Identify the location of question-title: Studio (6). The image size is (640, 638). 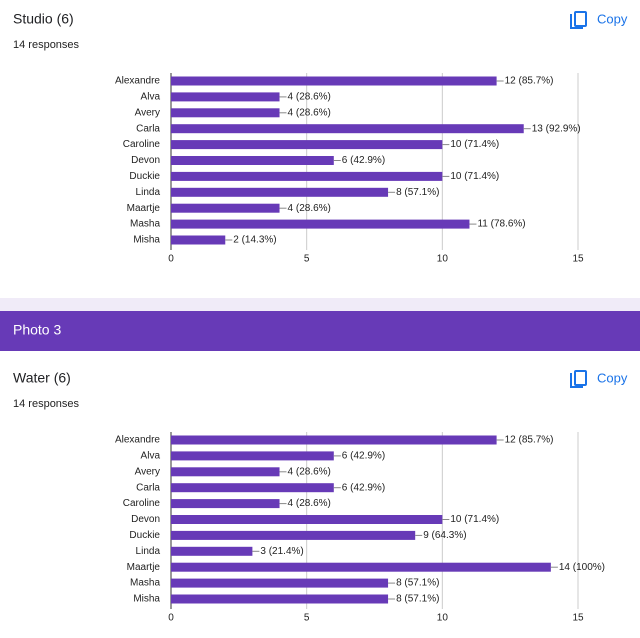
(43, 19).